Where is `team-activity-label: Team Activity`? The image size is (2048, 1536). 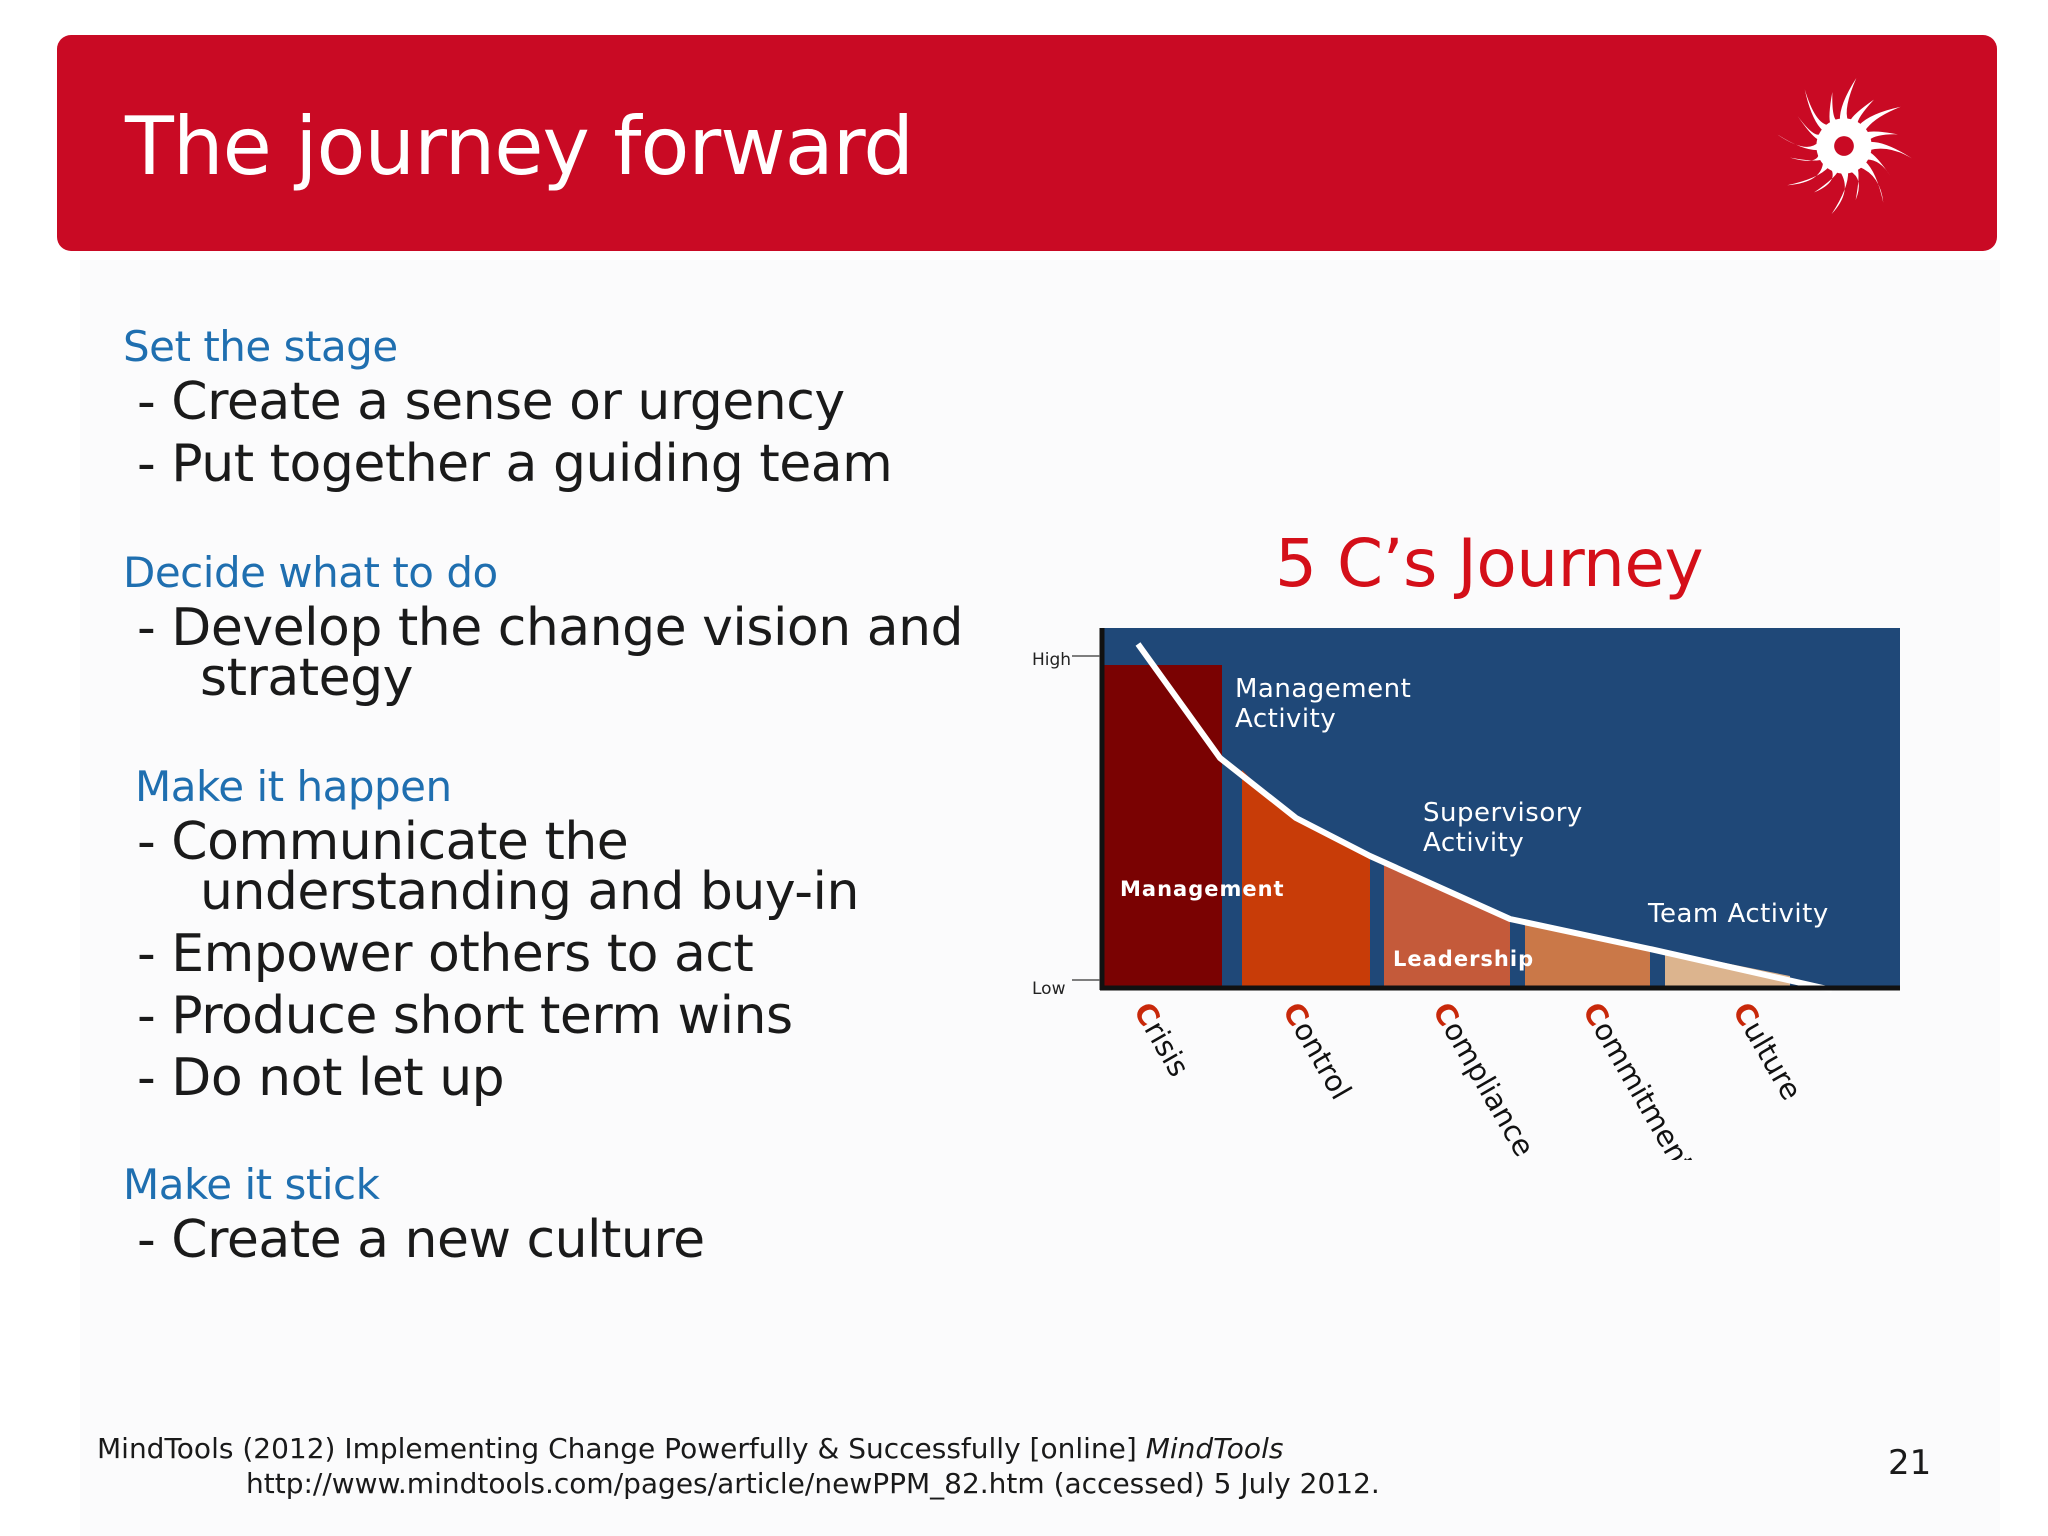 team-activity-label: Team Activity is located at coordinates (1738, 914).